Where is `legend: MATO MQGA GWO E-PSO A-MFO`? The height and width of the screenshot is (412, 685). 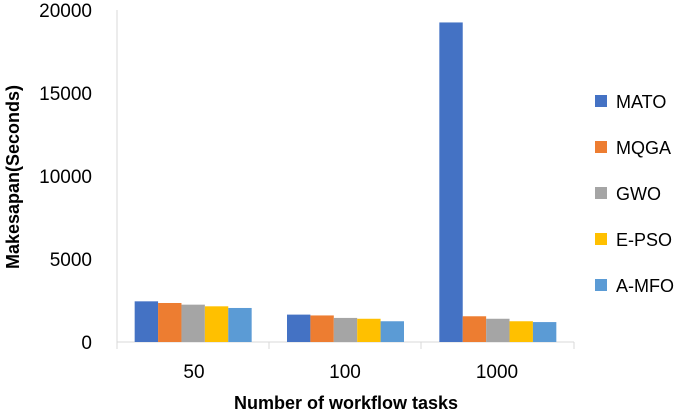 legend: MATO MQGA GWO E-PSO A-MFO is located at coordinates (634, 194).